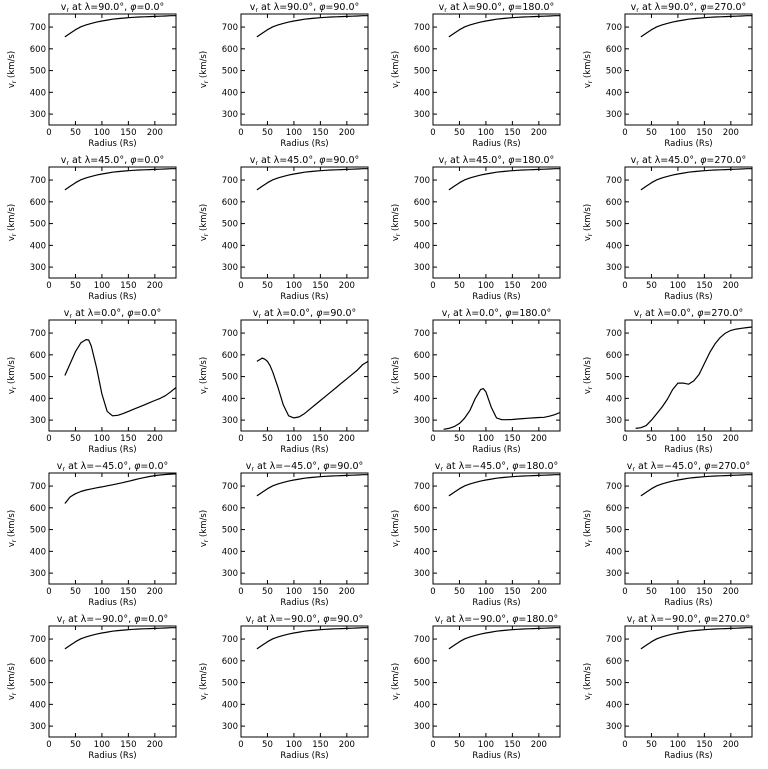 The height and width of the screenshot is (769, 768). Describe the element at coordinates (689, 467) in the screenshot. I see `chart-title: vr at λ=−45.0°, φ=270.0°` at that location.